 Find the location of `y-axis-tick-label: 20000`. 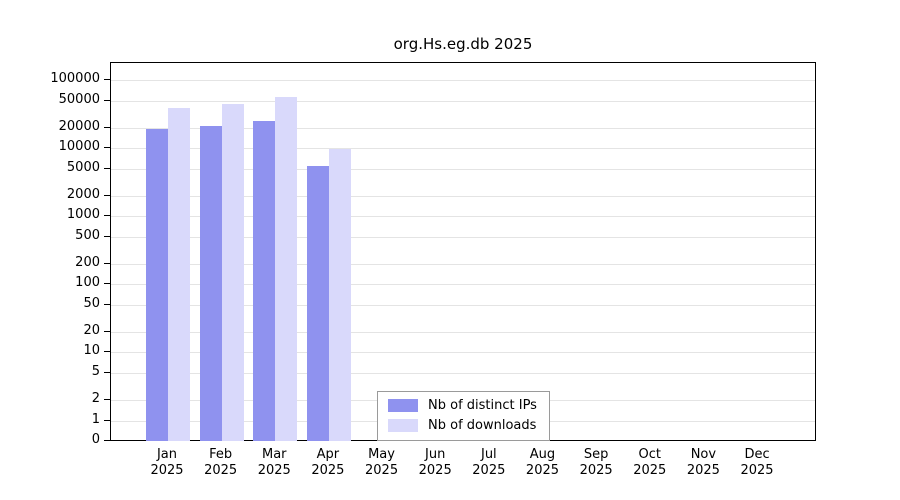

y-axis-tick-label: 20000 is located at coordinates (79, 126).